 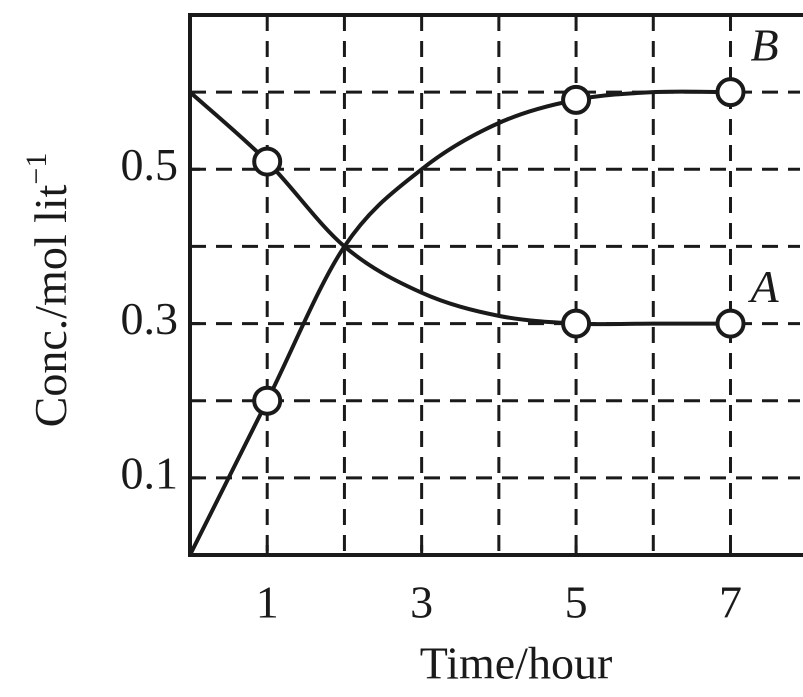 I want to click on series-label: A, so click(x=764, y=286).